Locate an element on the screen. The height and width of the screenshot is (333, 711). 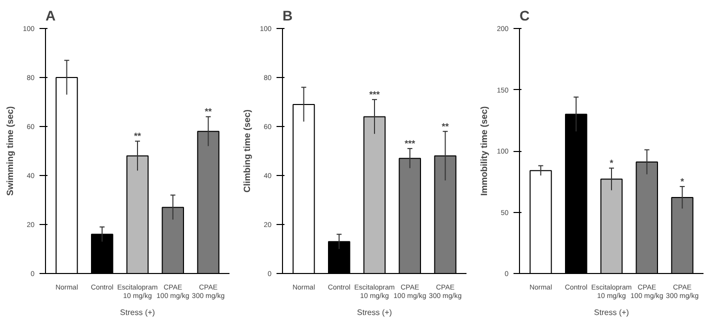
y-axis-title: Climbing time (sec) is located at coordinates (247, 151).